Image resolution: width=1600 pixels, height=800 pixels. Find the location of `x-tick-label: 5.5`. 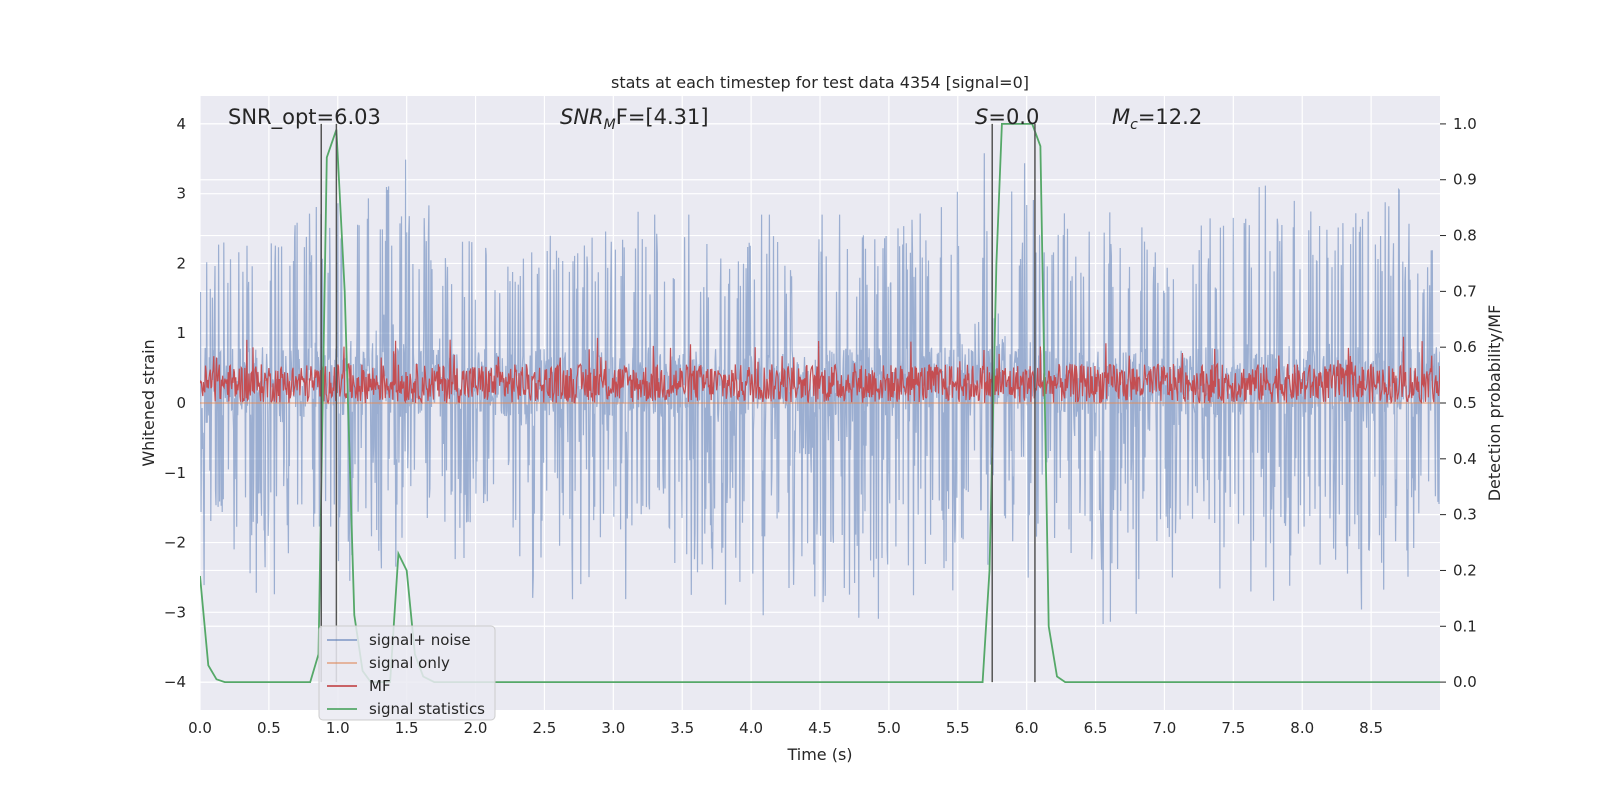

x-tick-label: 5.5 is located at coordinates (958, 728).